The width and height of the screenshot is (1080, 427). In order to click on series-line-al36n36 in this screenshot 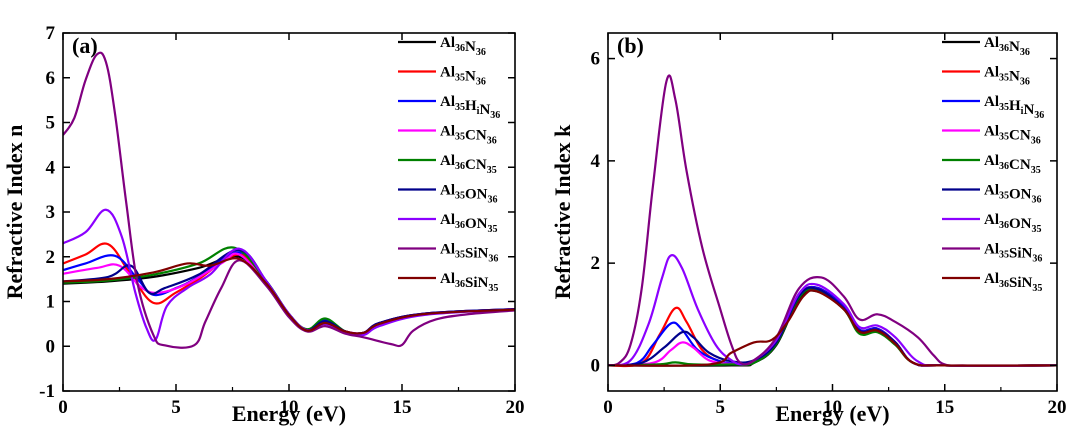, I will do `click(832, 328)`.